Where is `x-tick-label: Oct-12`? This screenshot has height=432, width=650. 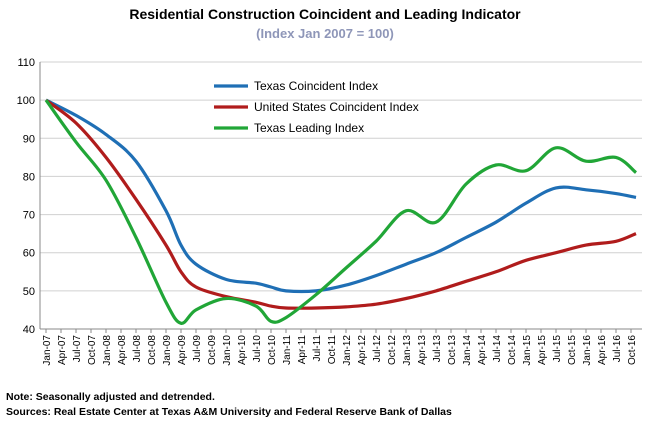
x-tick-label: Oct-12 is located at coordinates (392, 350).